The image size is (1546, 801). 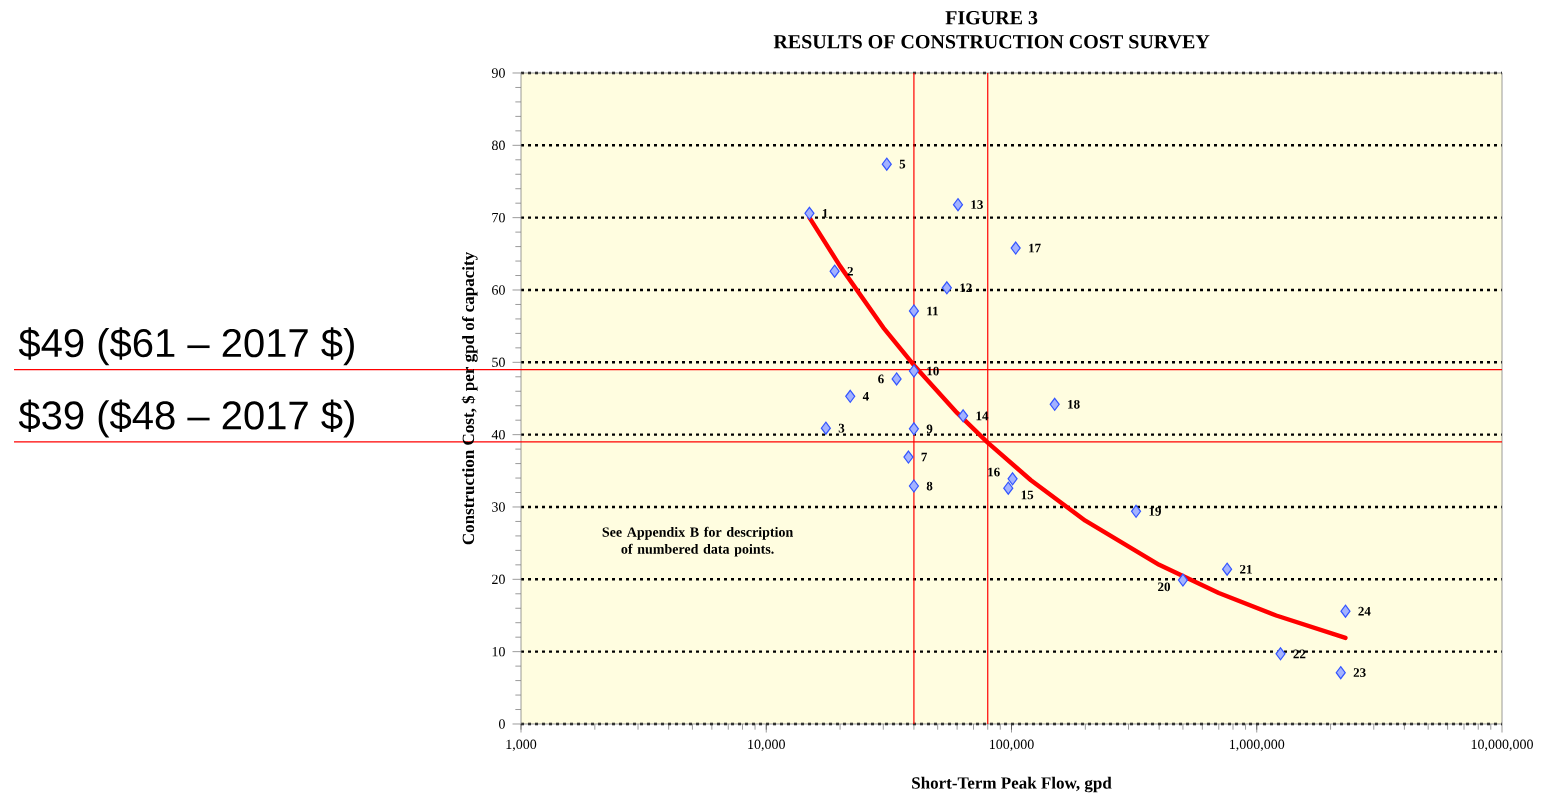 I want to click on annotation: 4, so click(x=865, y=396).